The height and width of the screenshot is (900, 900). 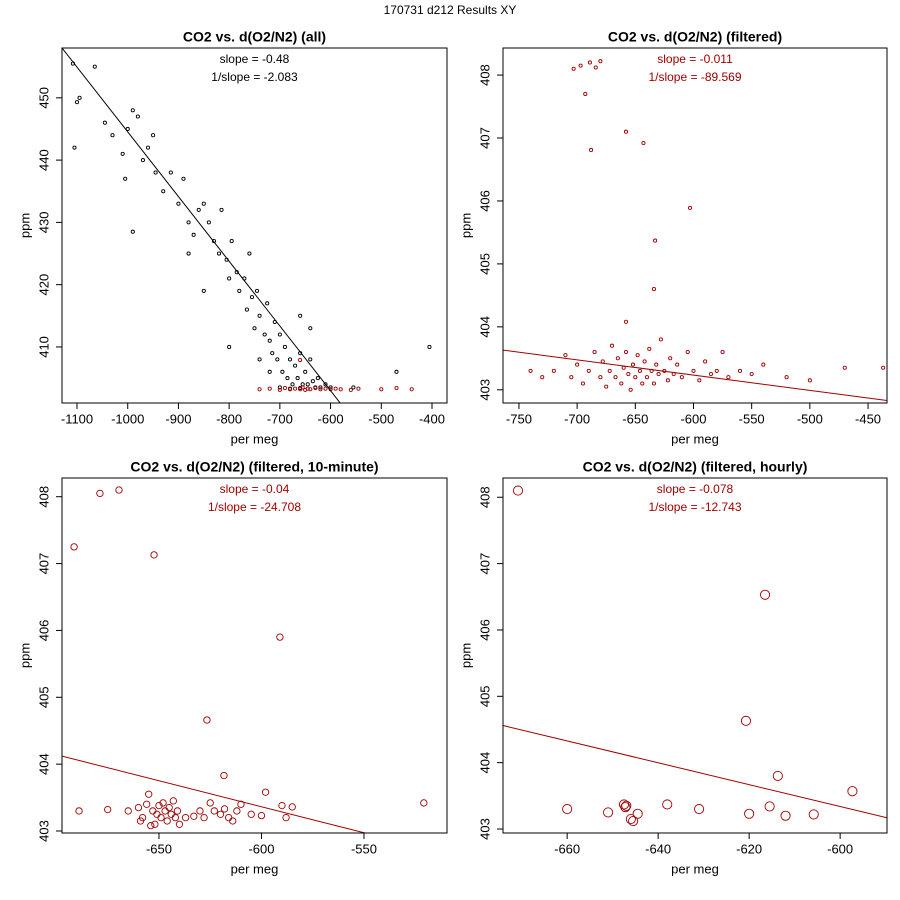 I want to click on x-axis-label: per meg, so click(x=695, y=438).